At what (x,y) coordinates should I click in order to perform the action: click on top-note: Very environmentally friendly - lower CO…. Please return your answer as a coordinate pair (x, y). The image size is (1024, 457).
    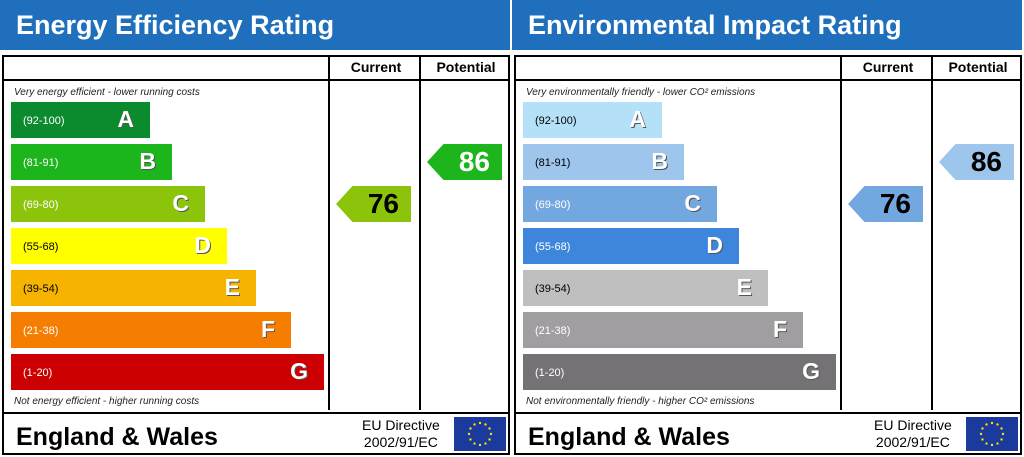
    Looking at the image, I should click on (641, 92).